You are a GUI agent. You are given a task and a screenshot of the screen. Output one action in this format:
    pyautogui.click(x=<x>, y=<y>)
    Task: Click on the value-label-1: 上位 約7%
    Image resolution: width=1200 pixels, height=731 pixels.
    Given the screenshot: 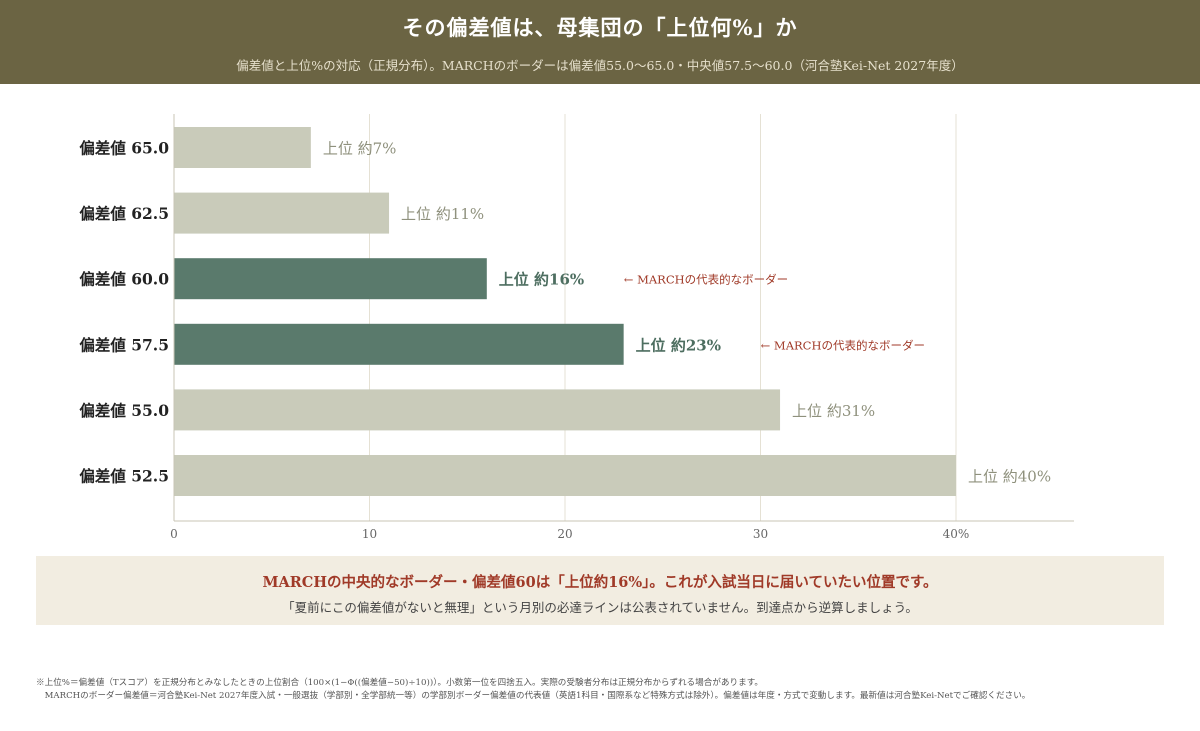 What is the action you would take?
    pyautogui.click(x=360, y=149)
    